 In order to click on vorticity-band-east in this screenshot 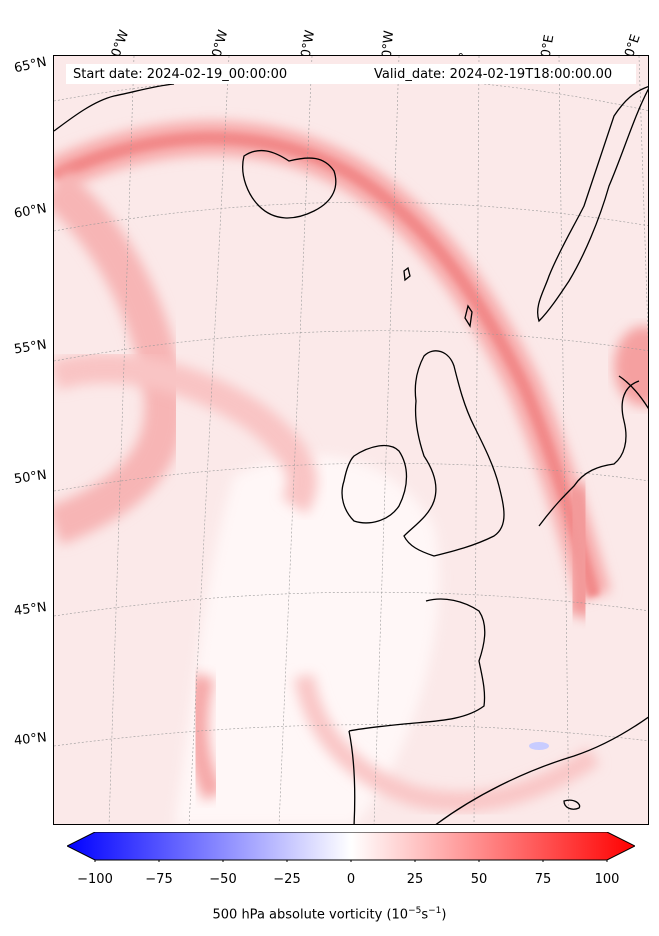, I will do `click(579, 551)`.